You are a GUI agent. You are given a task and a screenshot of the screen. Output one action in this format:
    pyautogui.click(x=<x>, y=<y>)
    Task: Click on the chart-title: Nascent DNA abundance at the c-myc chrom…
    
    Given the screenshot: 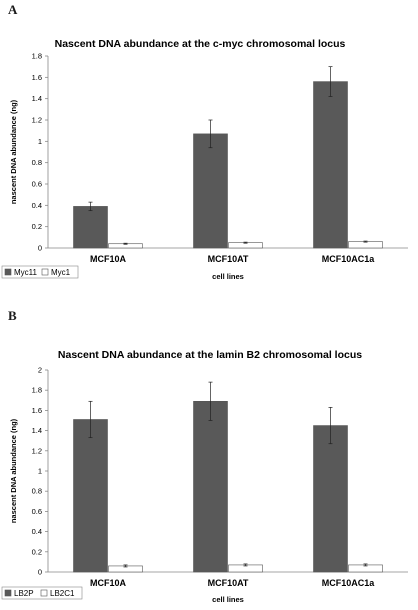 What is the action you would take?
    pyautogui.click(x=200, y=44)
    